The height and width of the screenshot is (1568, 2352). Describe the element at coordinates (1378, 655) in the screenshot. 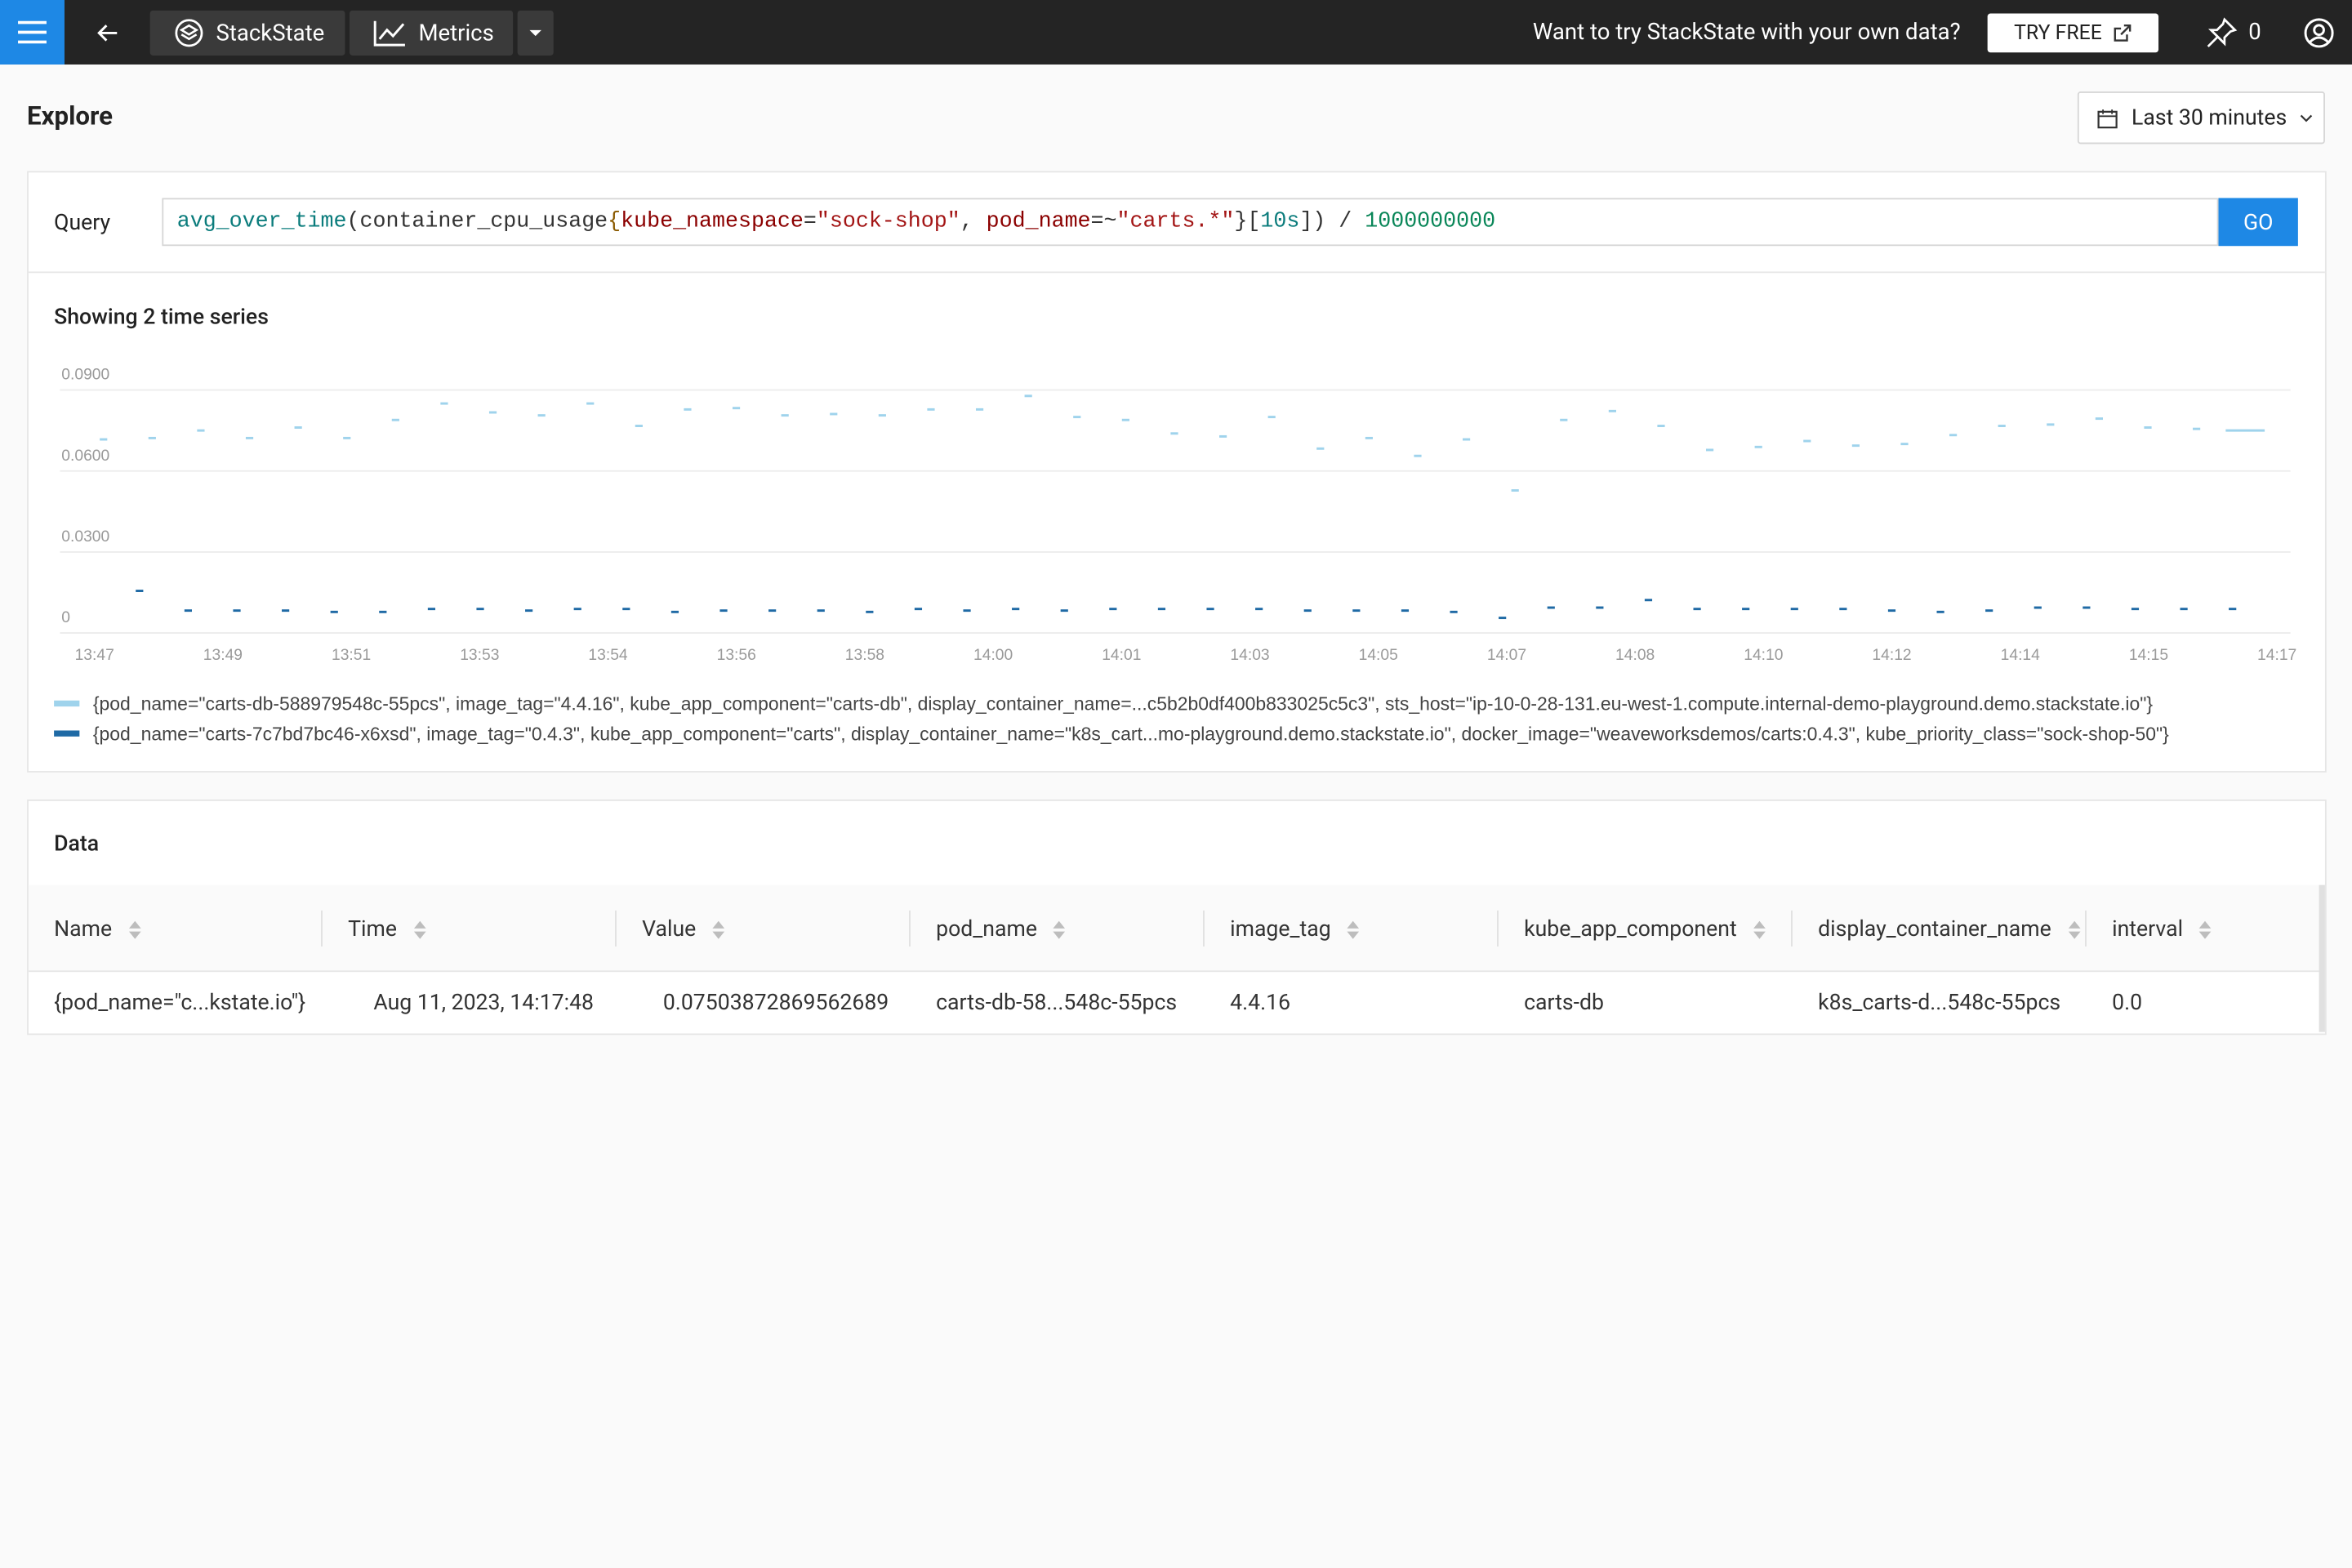

I see `x-tick-label: 14:05` at that location.